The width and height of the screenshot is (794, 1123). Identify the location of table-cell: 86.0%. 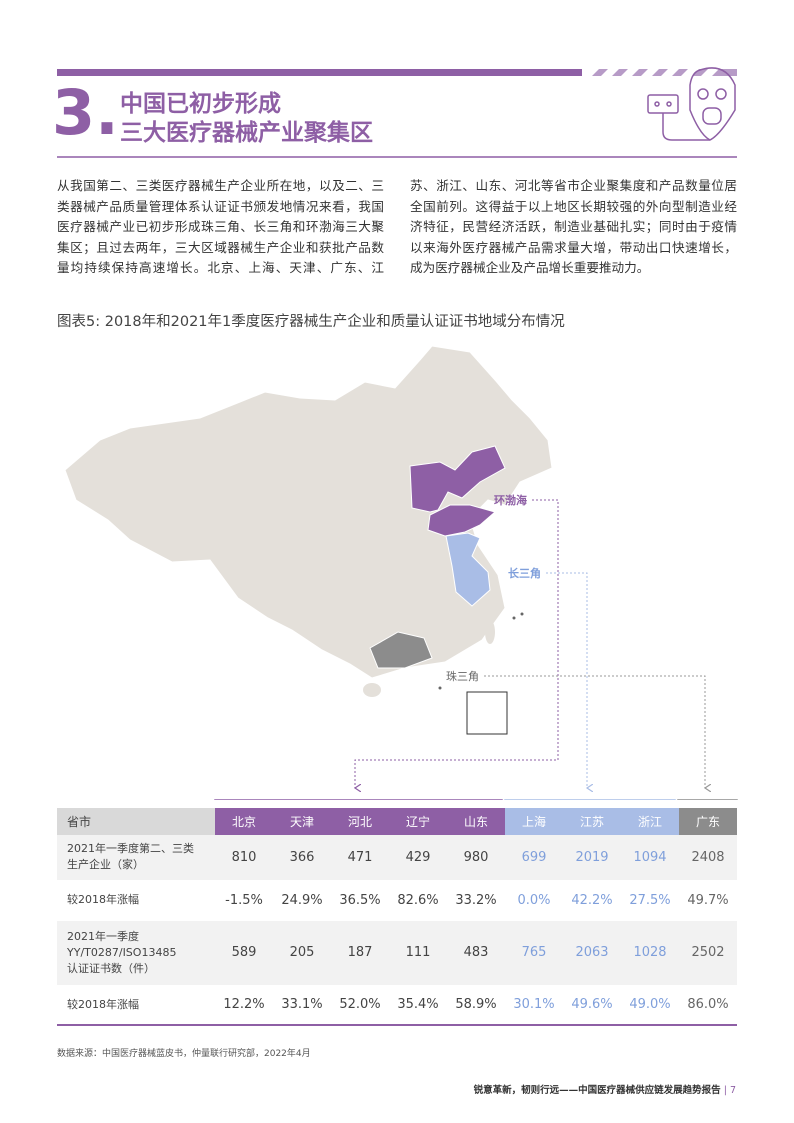
(708, 1005).